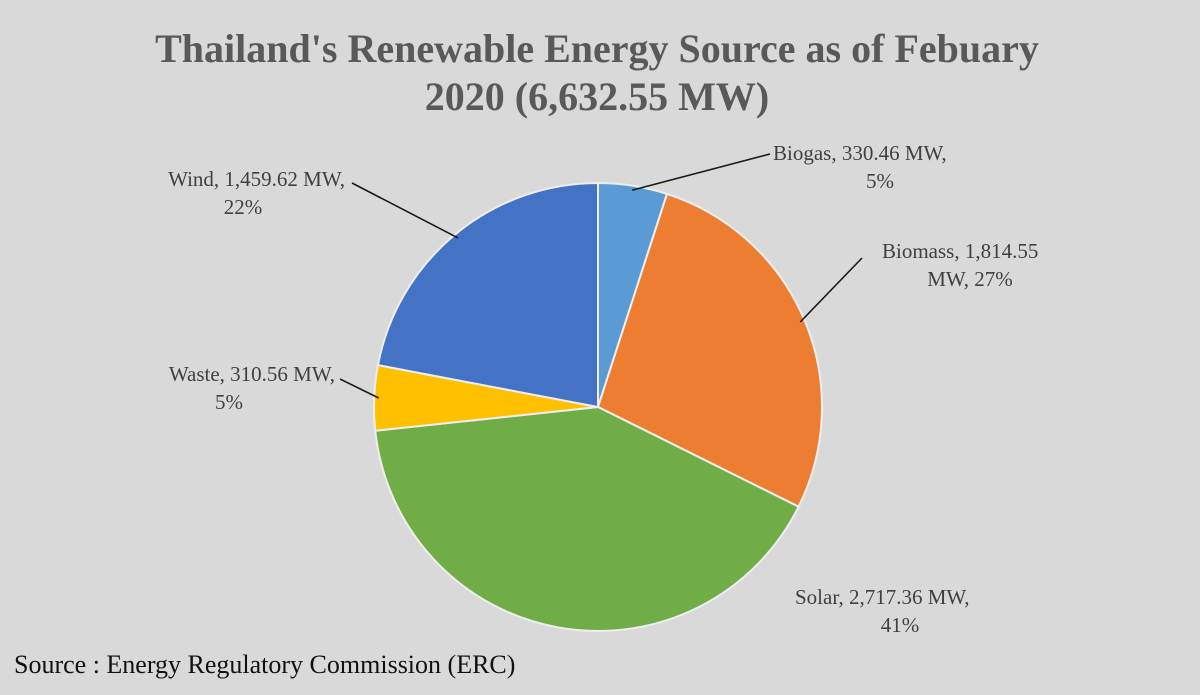 This screenshot has height=695, width=1200. Describe the element at coordinates (882, 597) in the screenshot. I see `slice-label-solar-line-1: Solar, 2,717.36 MW,` at that location.